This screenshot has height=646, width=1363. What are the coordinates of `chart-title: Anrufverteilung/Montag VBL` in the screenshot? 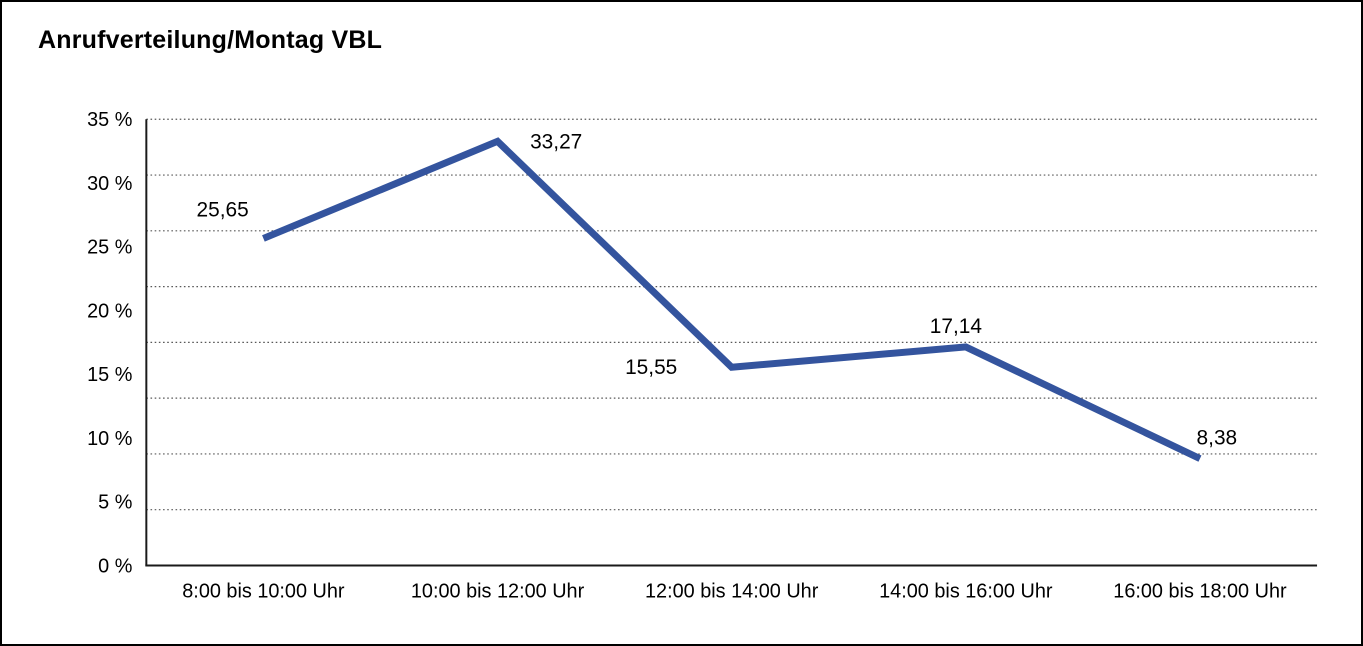 It's located at (210, 40).